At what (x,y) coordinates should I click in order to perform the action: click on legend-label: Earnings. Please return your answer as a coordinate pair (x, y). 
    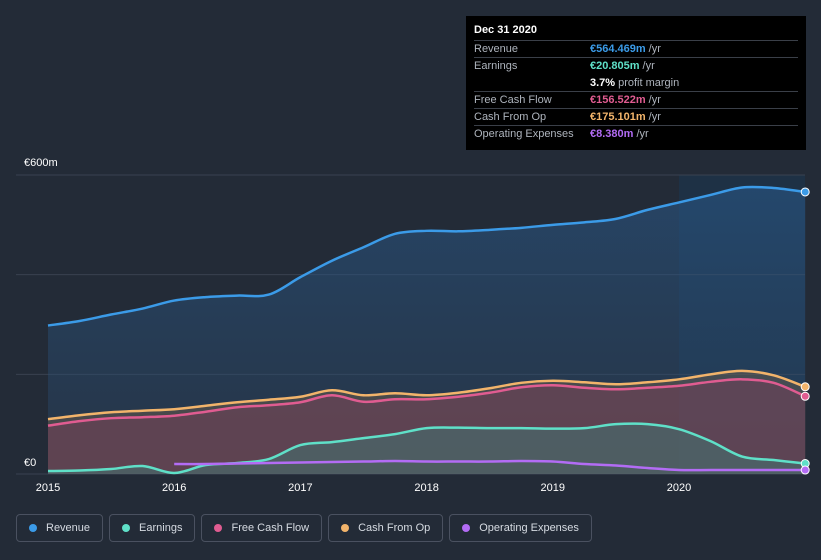
    Looking at the image, I should click on (161, 528).